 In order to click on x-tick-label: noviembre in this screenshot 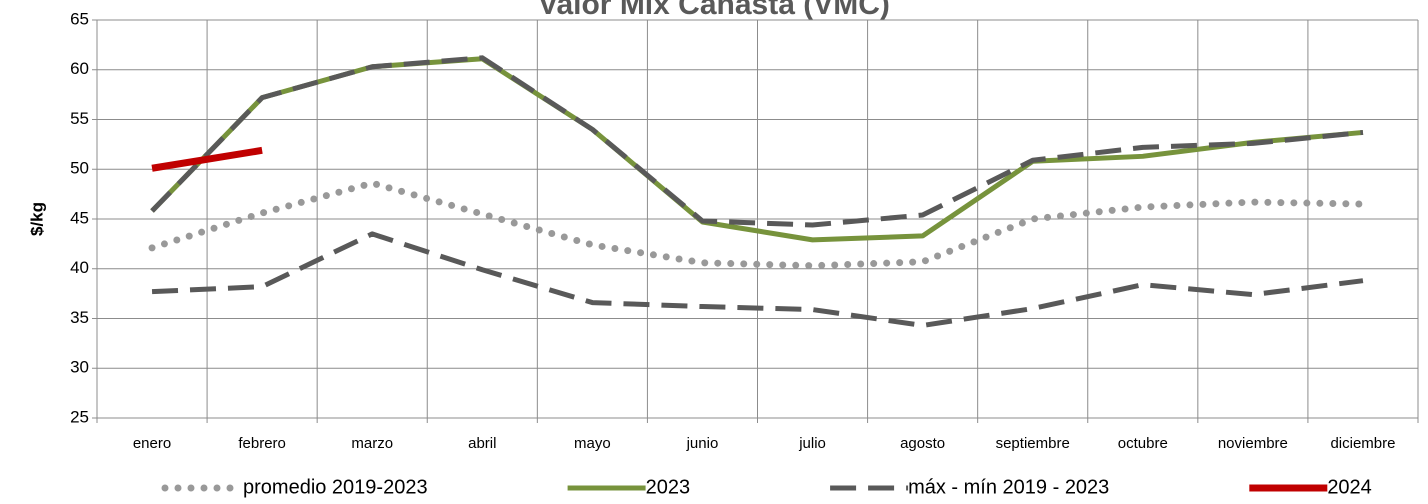, I will do `click(1253, 443)`.